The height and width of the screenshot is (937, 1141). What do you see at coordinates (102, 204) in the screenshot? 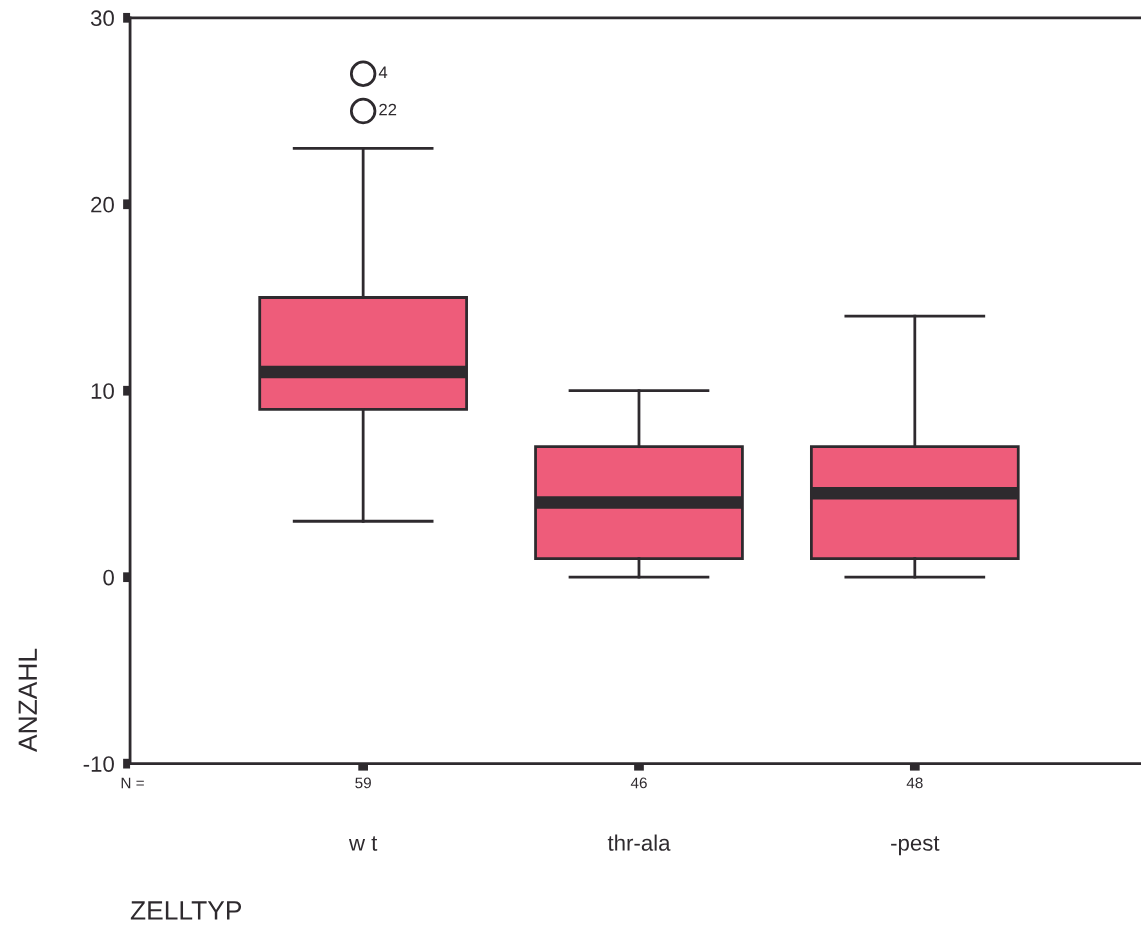
I see `y-tick-label: 20` at bounding box center [102, 204].